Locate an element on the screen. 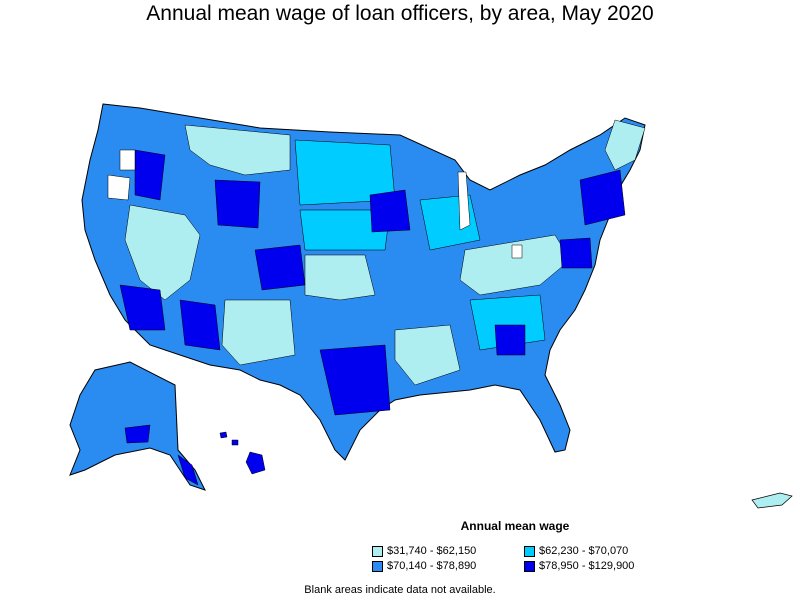 The width and height of the screenshot is (800, 600). region-california-high is located at coordinates (142, 307).